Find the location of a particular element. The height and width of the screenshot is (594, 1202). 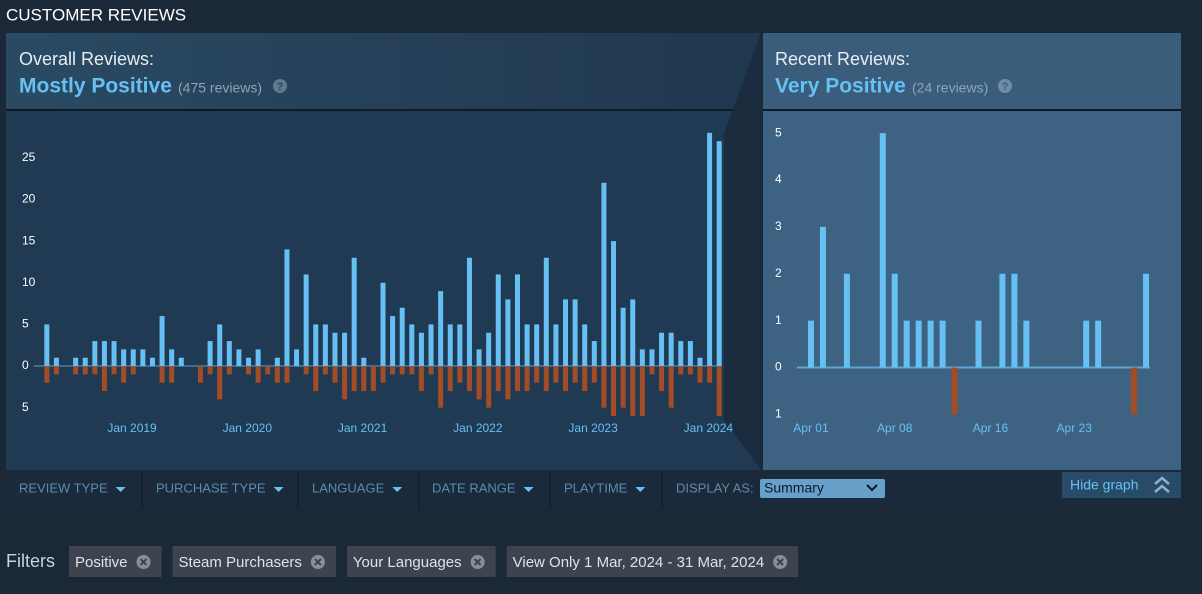

display-select-value: Summary is located at coordinates (794, 488).